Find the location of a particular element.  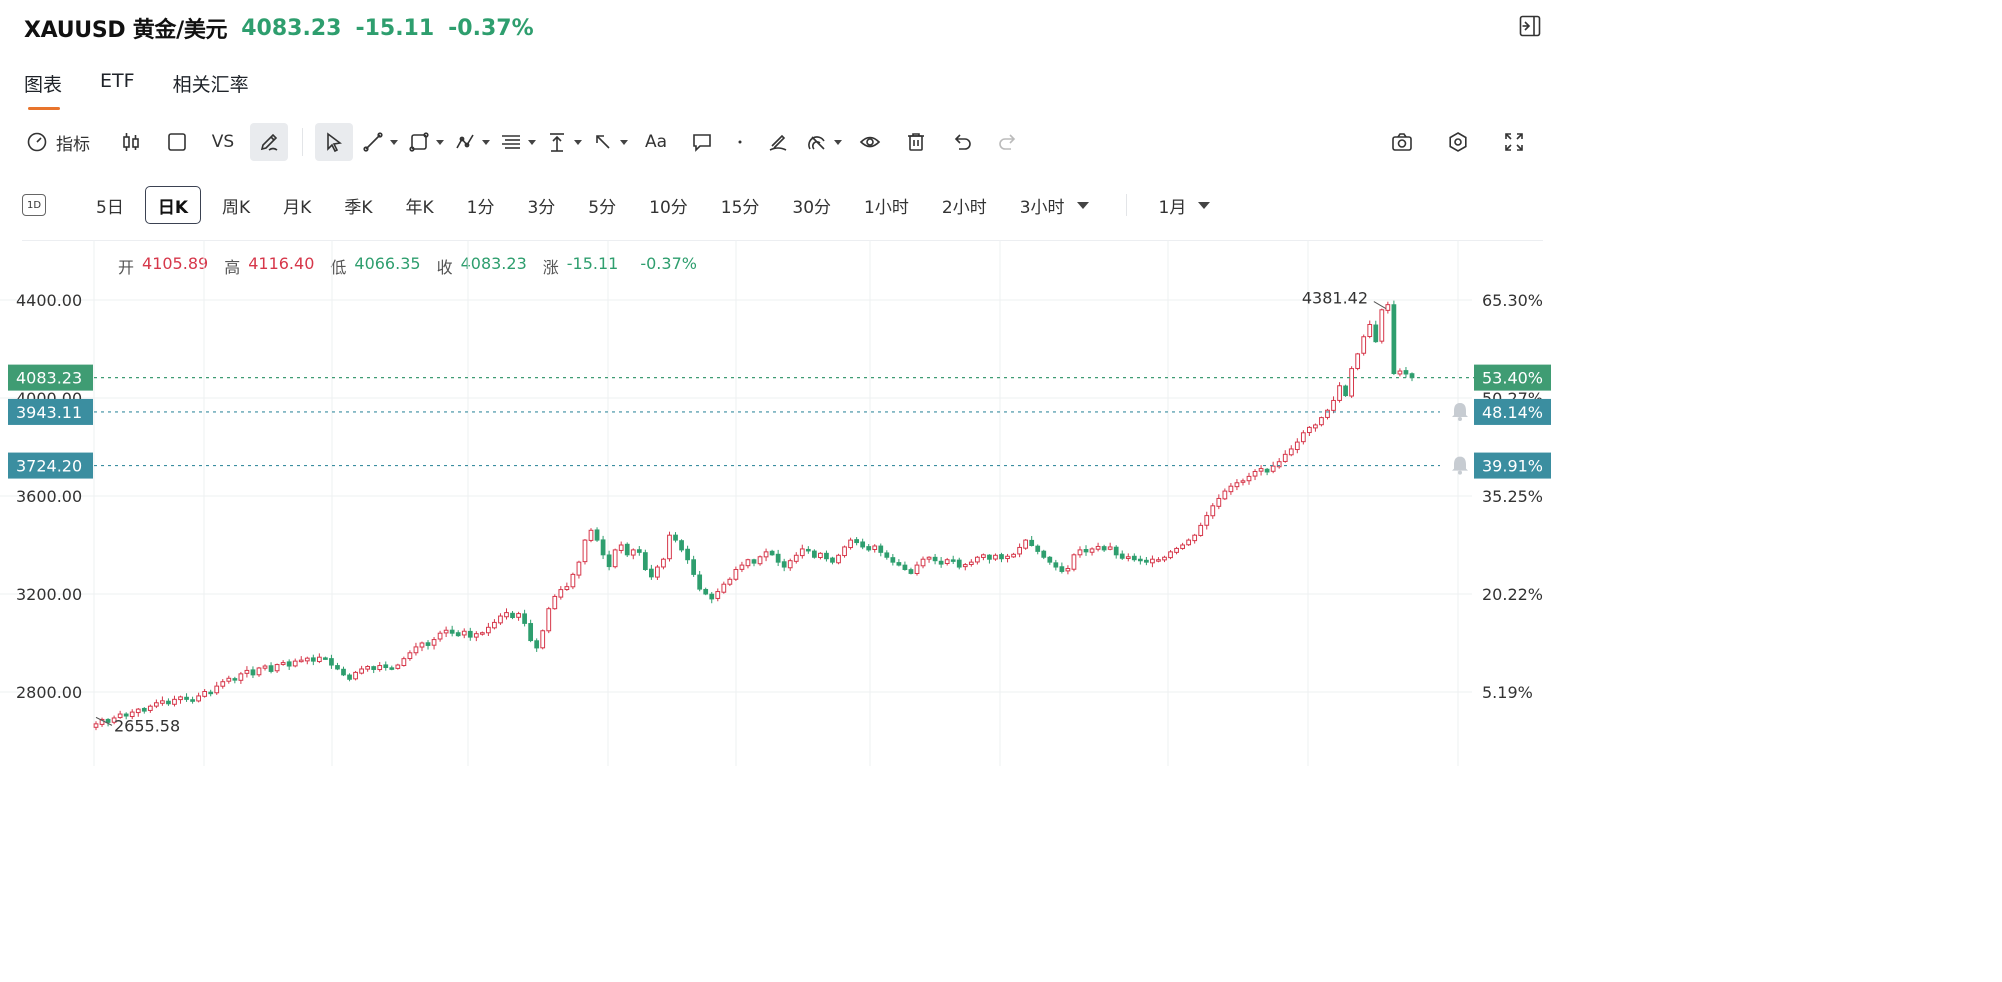

delete-tool is located at coordinates (916, 142).